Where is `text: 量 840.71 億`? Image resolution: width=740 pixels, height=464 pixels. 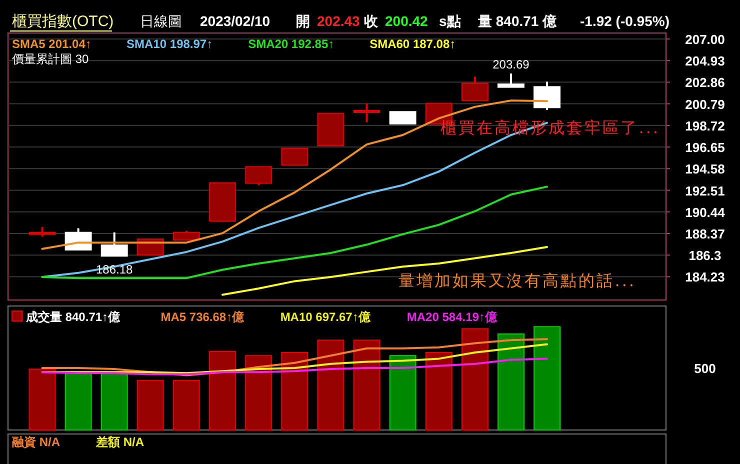
text: 量 840.71 億 is located at coordinates (517, 21).